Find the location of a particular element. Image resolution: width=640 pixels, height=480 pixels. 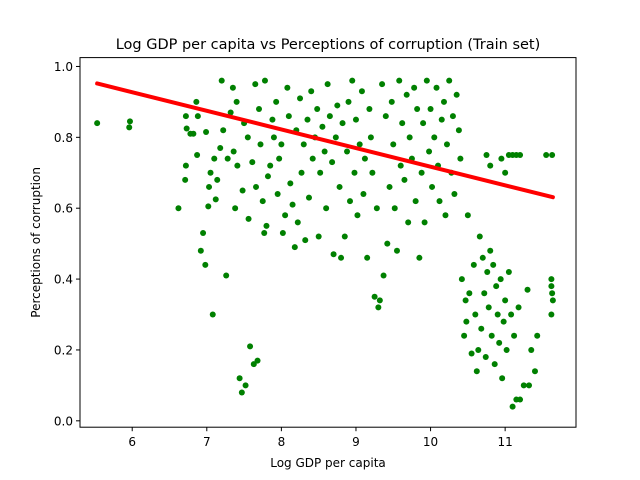

y-tick-label: 0.6 is located at coordinates (63, 209).